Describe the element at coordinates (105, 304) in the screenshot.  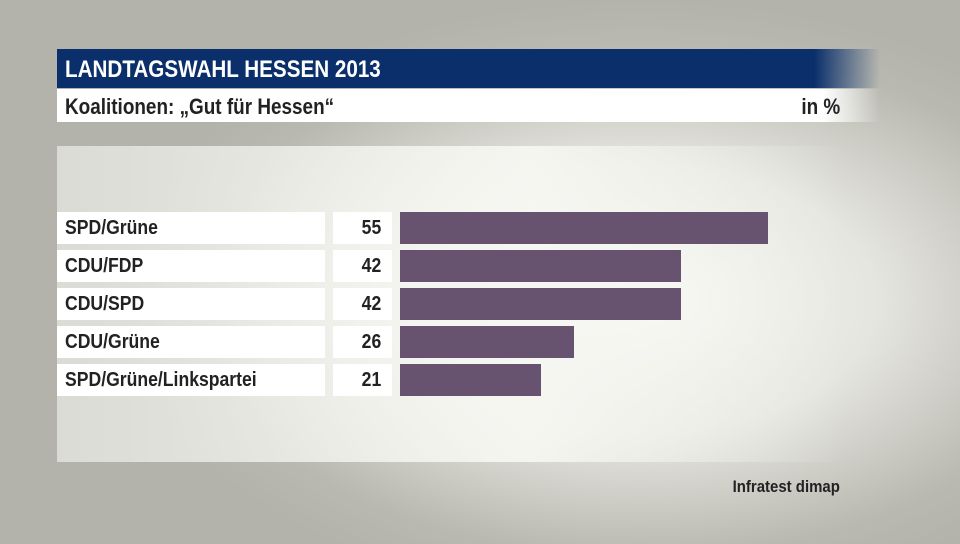
I see `category-label: CDU/SPD` at that location.